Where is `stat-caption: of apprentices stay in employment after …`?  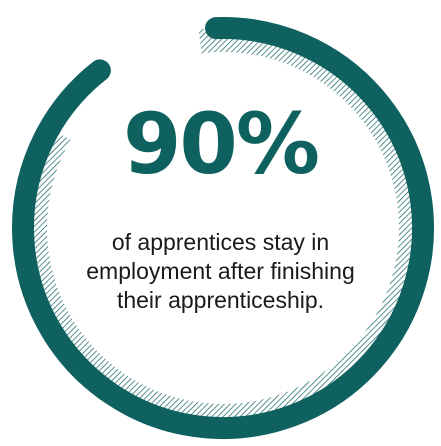 stat-caption: of apprentices stay in employment after … is located at coordinates (220, 271).